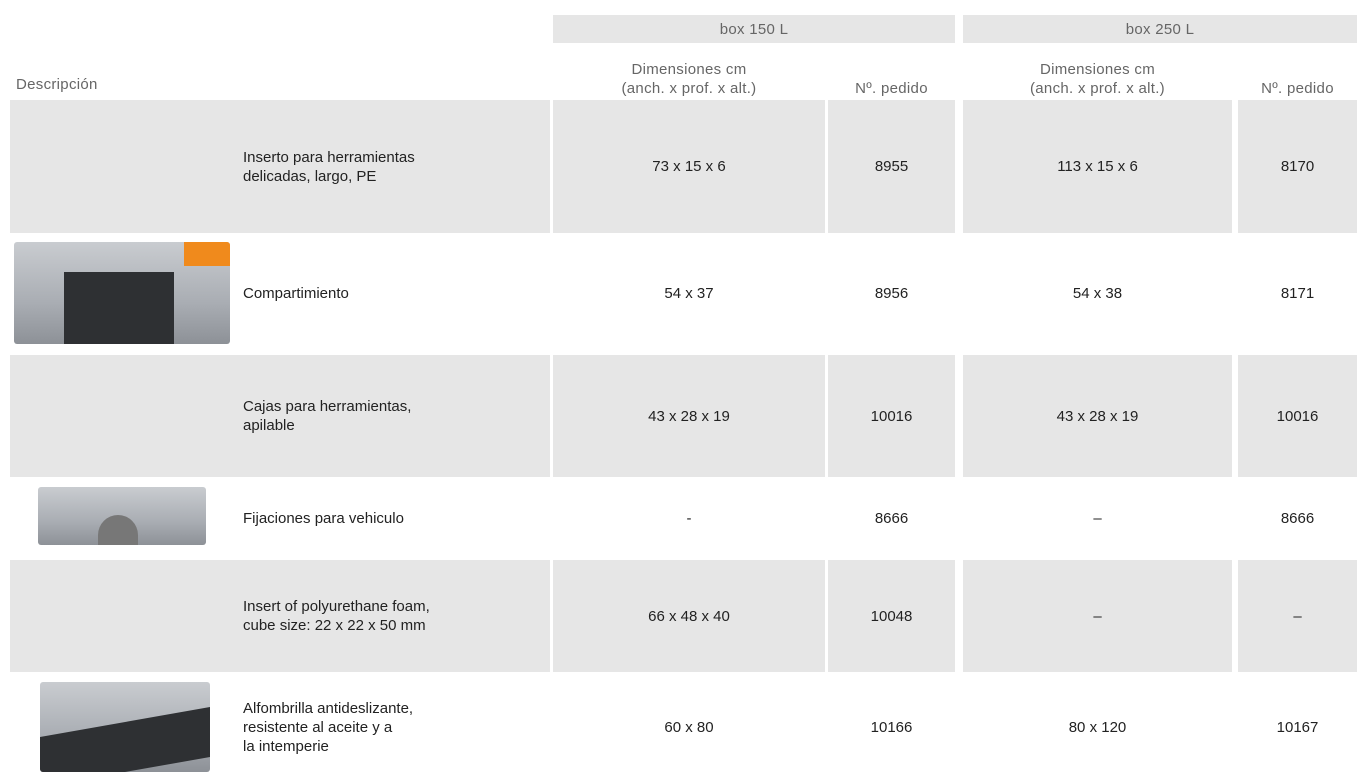  Describe the element at coordinates (318, 727) in the screenshot. I see `text-line: resistente al aceite y a` at that location.